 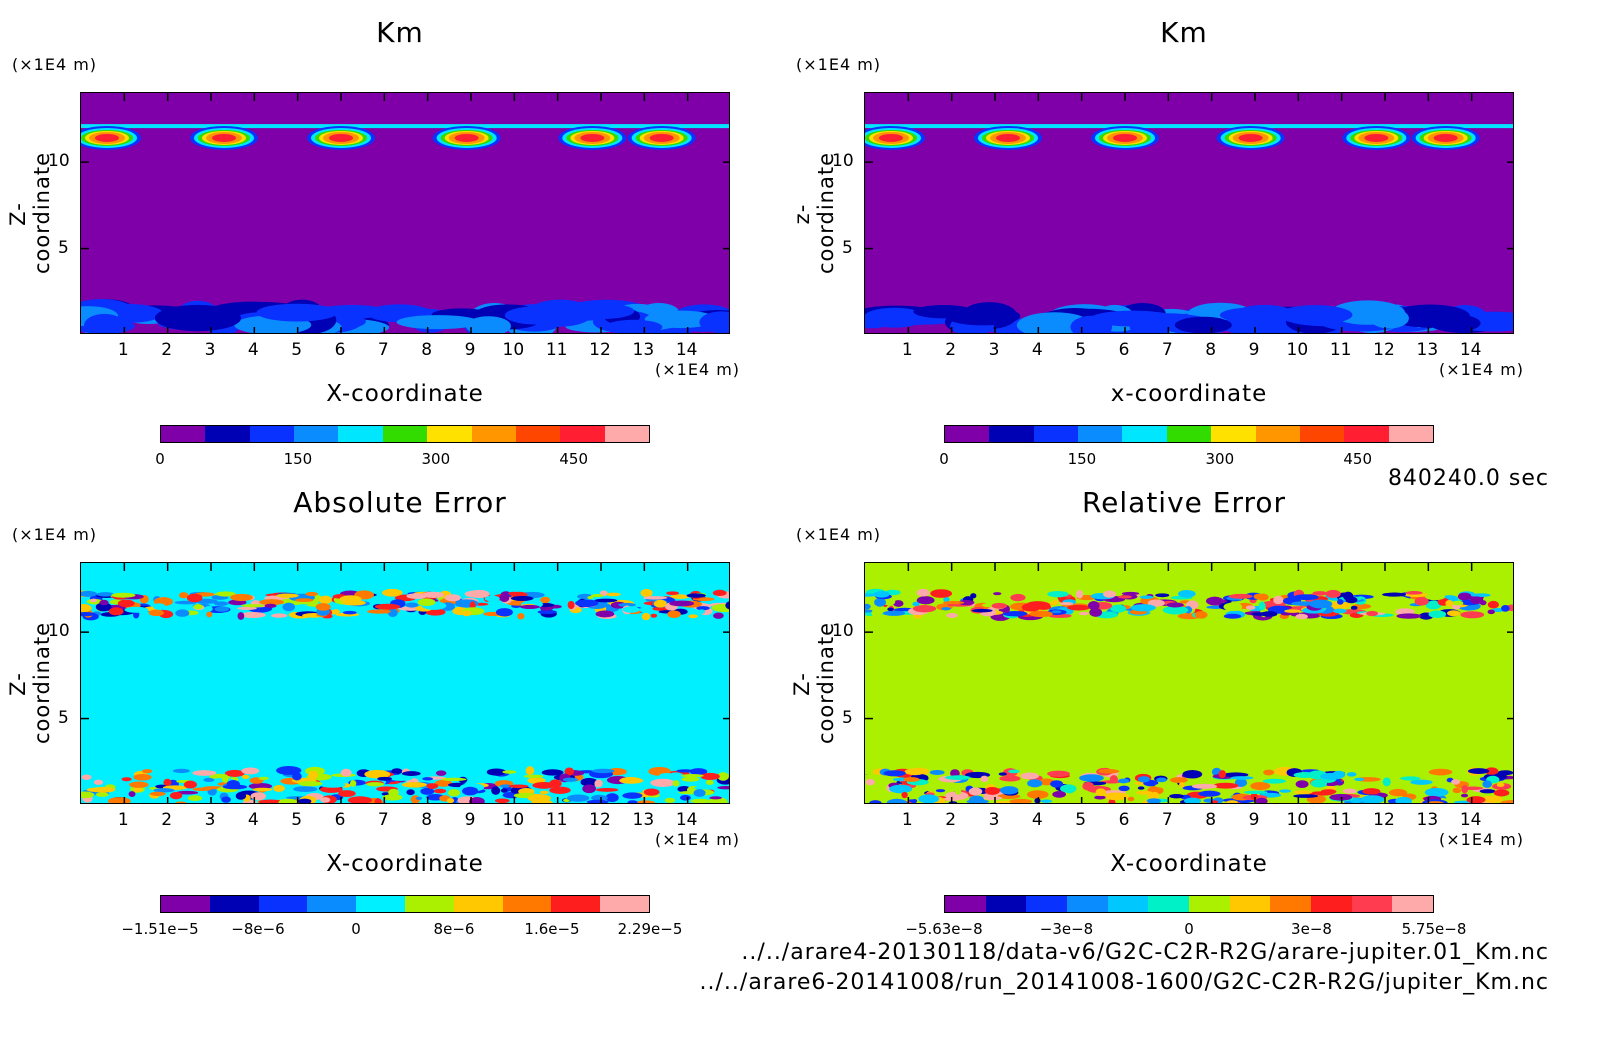 I want to click on colorbar-tick-label: 1.6e−5, so click(x=552, y=929).